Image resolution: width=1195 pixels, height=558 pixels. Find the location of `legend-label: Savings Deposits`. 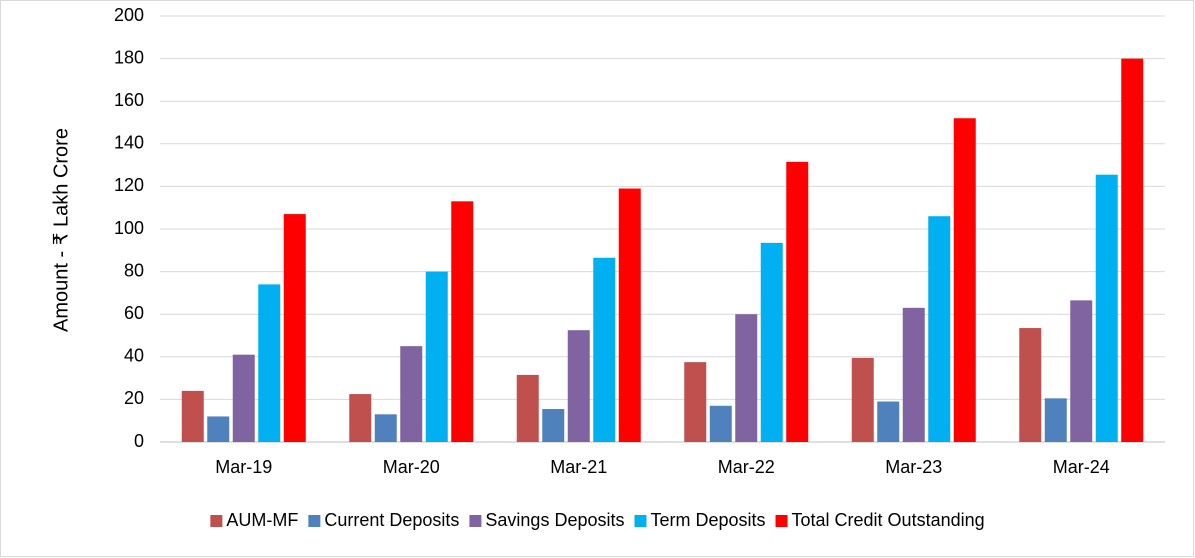

legend-label: Savings Deposits is located at coordinates (554, 520).